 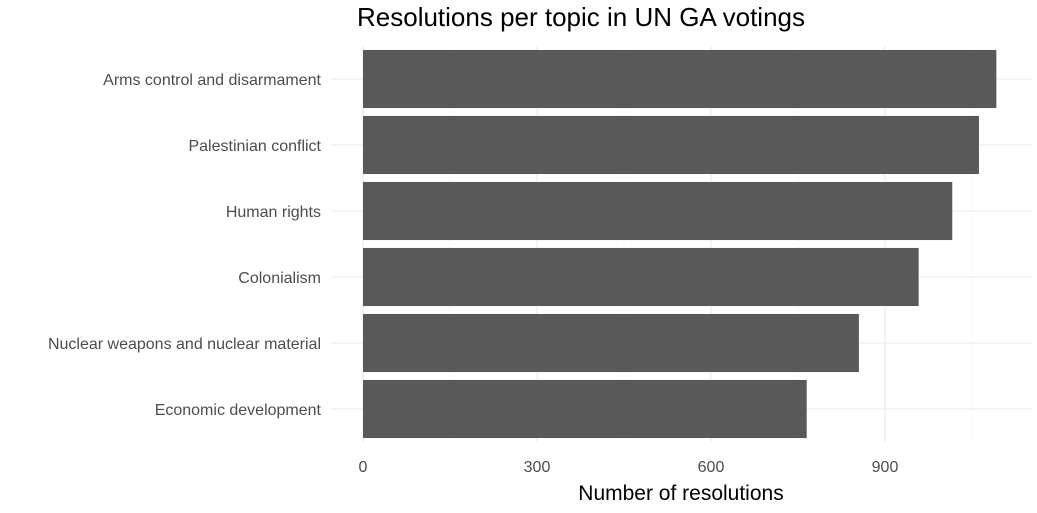 What do you see at coordinates (212, 80) in the screenshot?
I see `category-label: Arms control and disarmament` at bounding box center [212, 80].